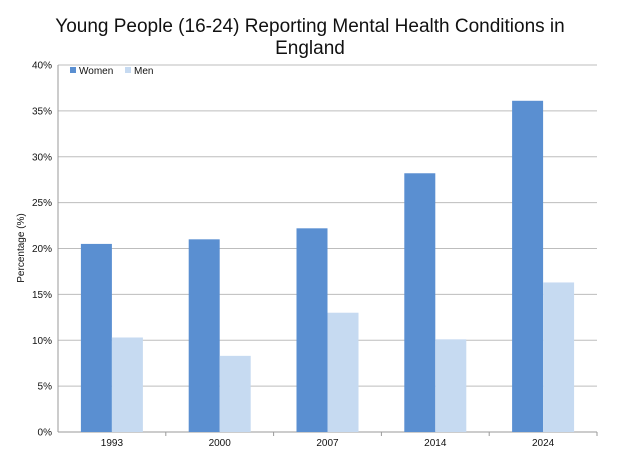  Describe the element at coordinates (543, 443) in the screenshot. I see `x-tick-label: 2024` at that location.